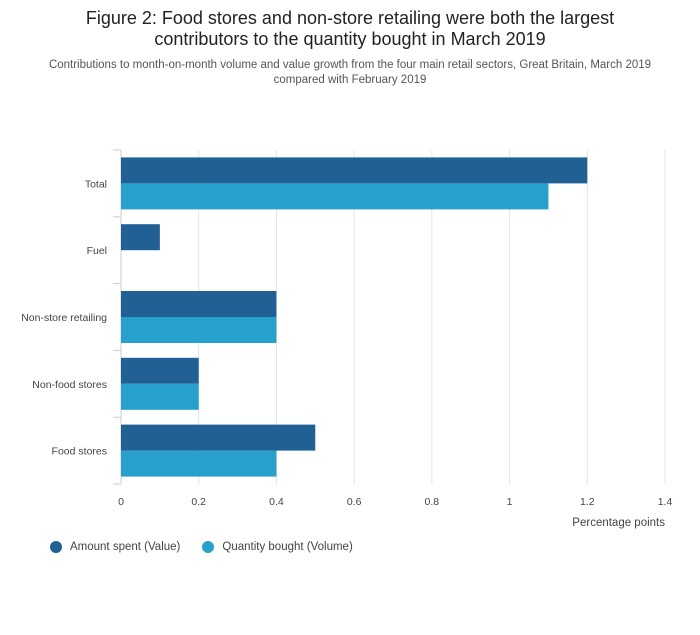 Image resolution: width=700 pixels, height=635 pixels. I want to click on legend-swatch-volume, so click(208, 547).